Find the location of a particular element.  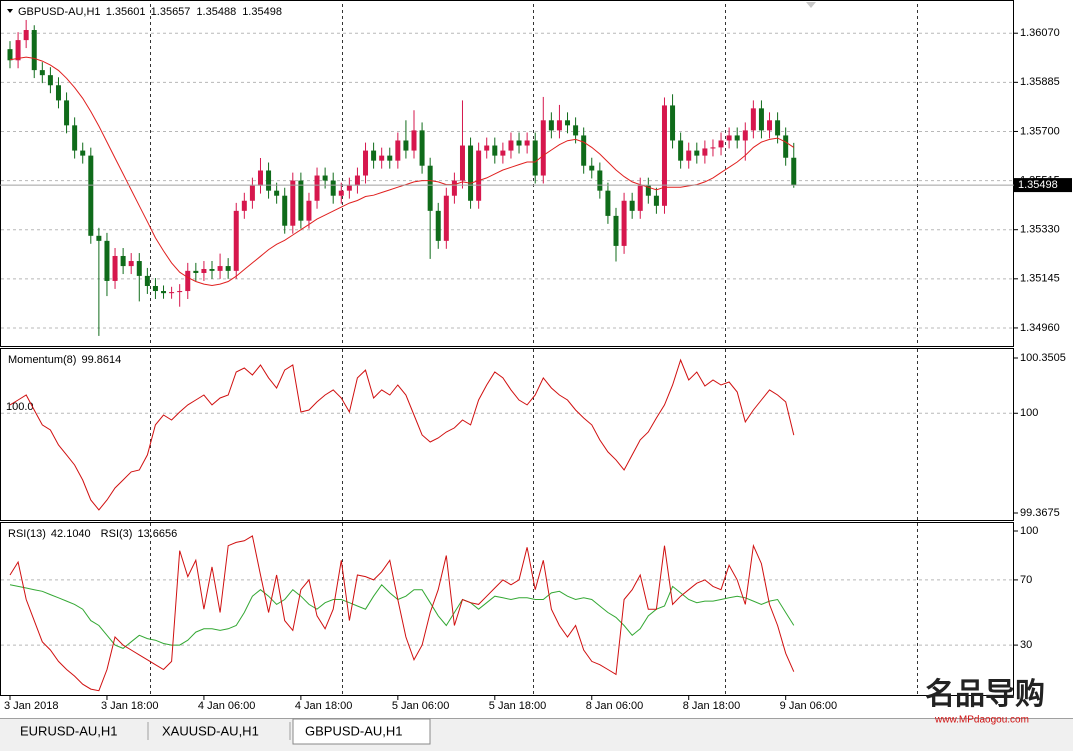

tab: XAUUSD-AU,H1 is located at coordinates (210, 730).